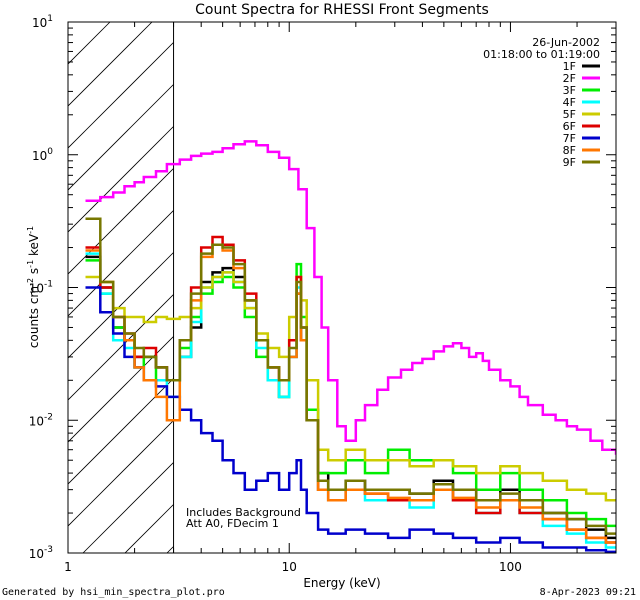 This screenshot has height=600, width=640. I want to click on footer-generator: Generated by hsi_min_spectra_plot.pro, so click(113, 592).